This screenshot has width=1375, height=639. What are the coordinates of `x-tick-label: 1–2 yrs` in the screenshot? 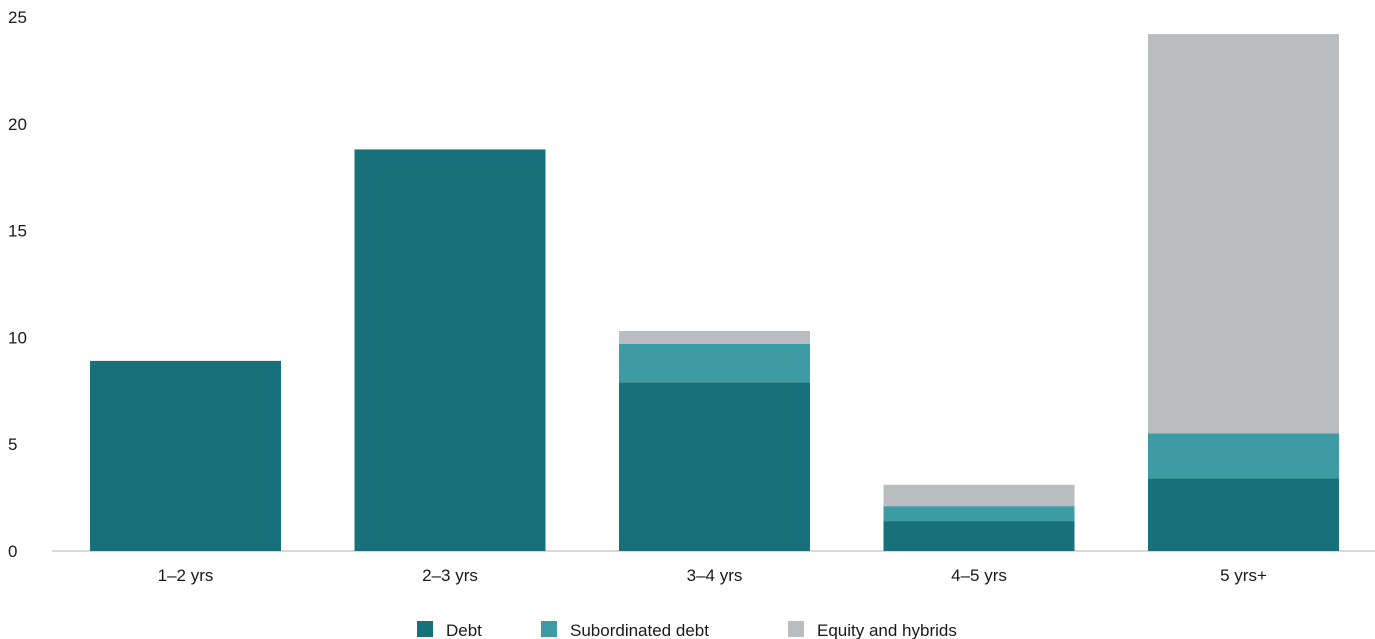 It's located at (186, 575).